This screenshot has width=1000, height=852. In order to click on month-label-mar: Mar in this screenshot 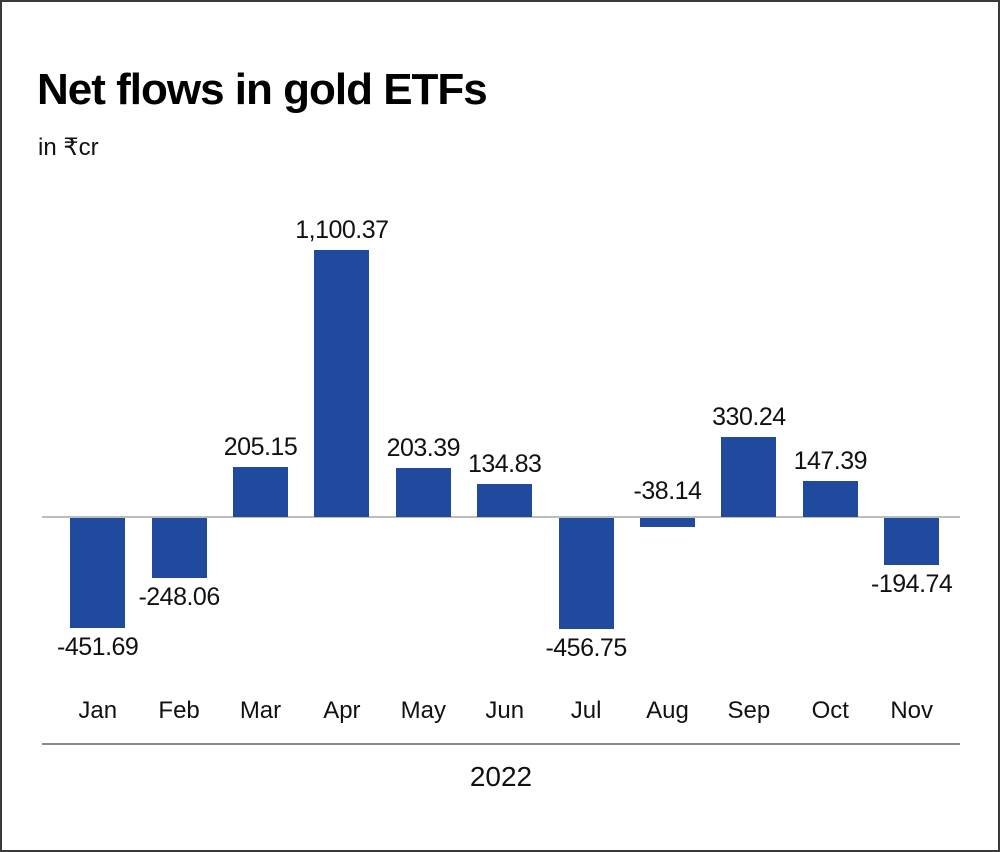, I will do `click(260, 710)`.